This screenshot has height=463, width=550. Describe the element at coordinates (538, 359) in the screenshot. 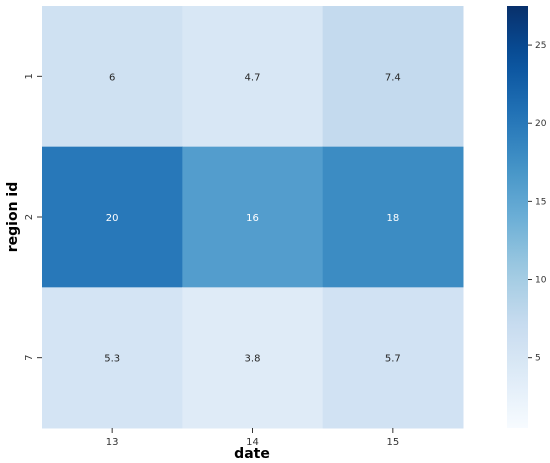

I see `colorbar-tick-label: 5` at that location.